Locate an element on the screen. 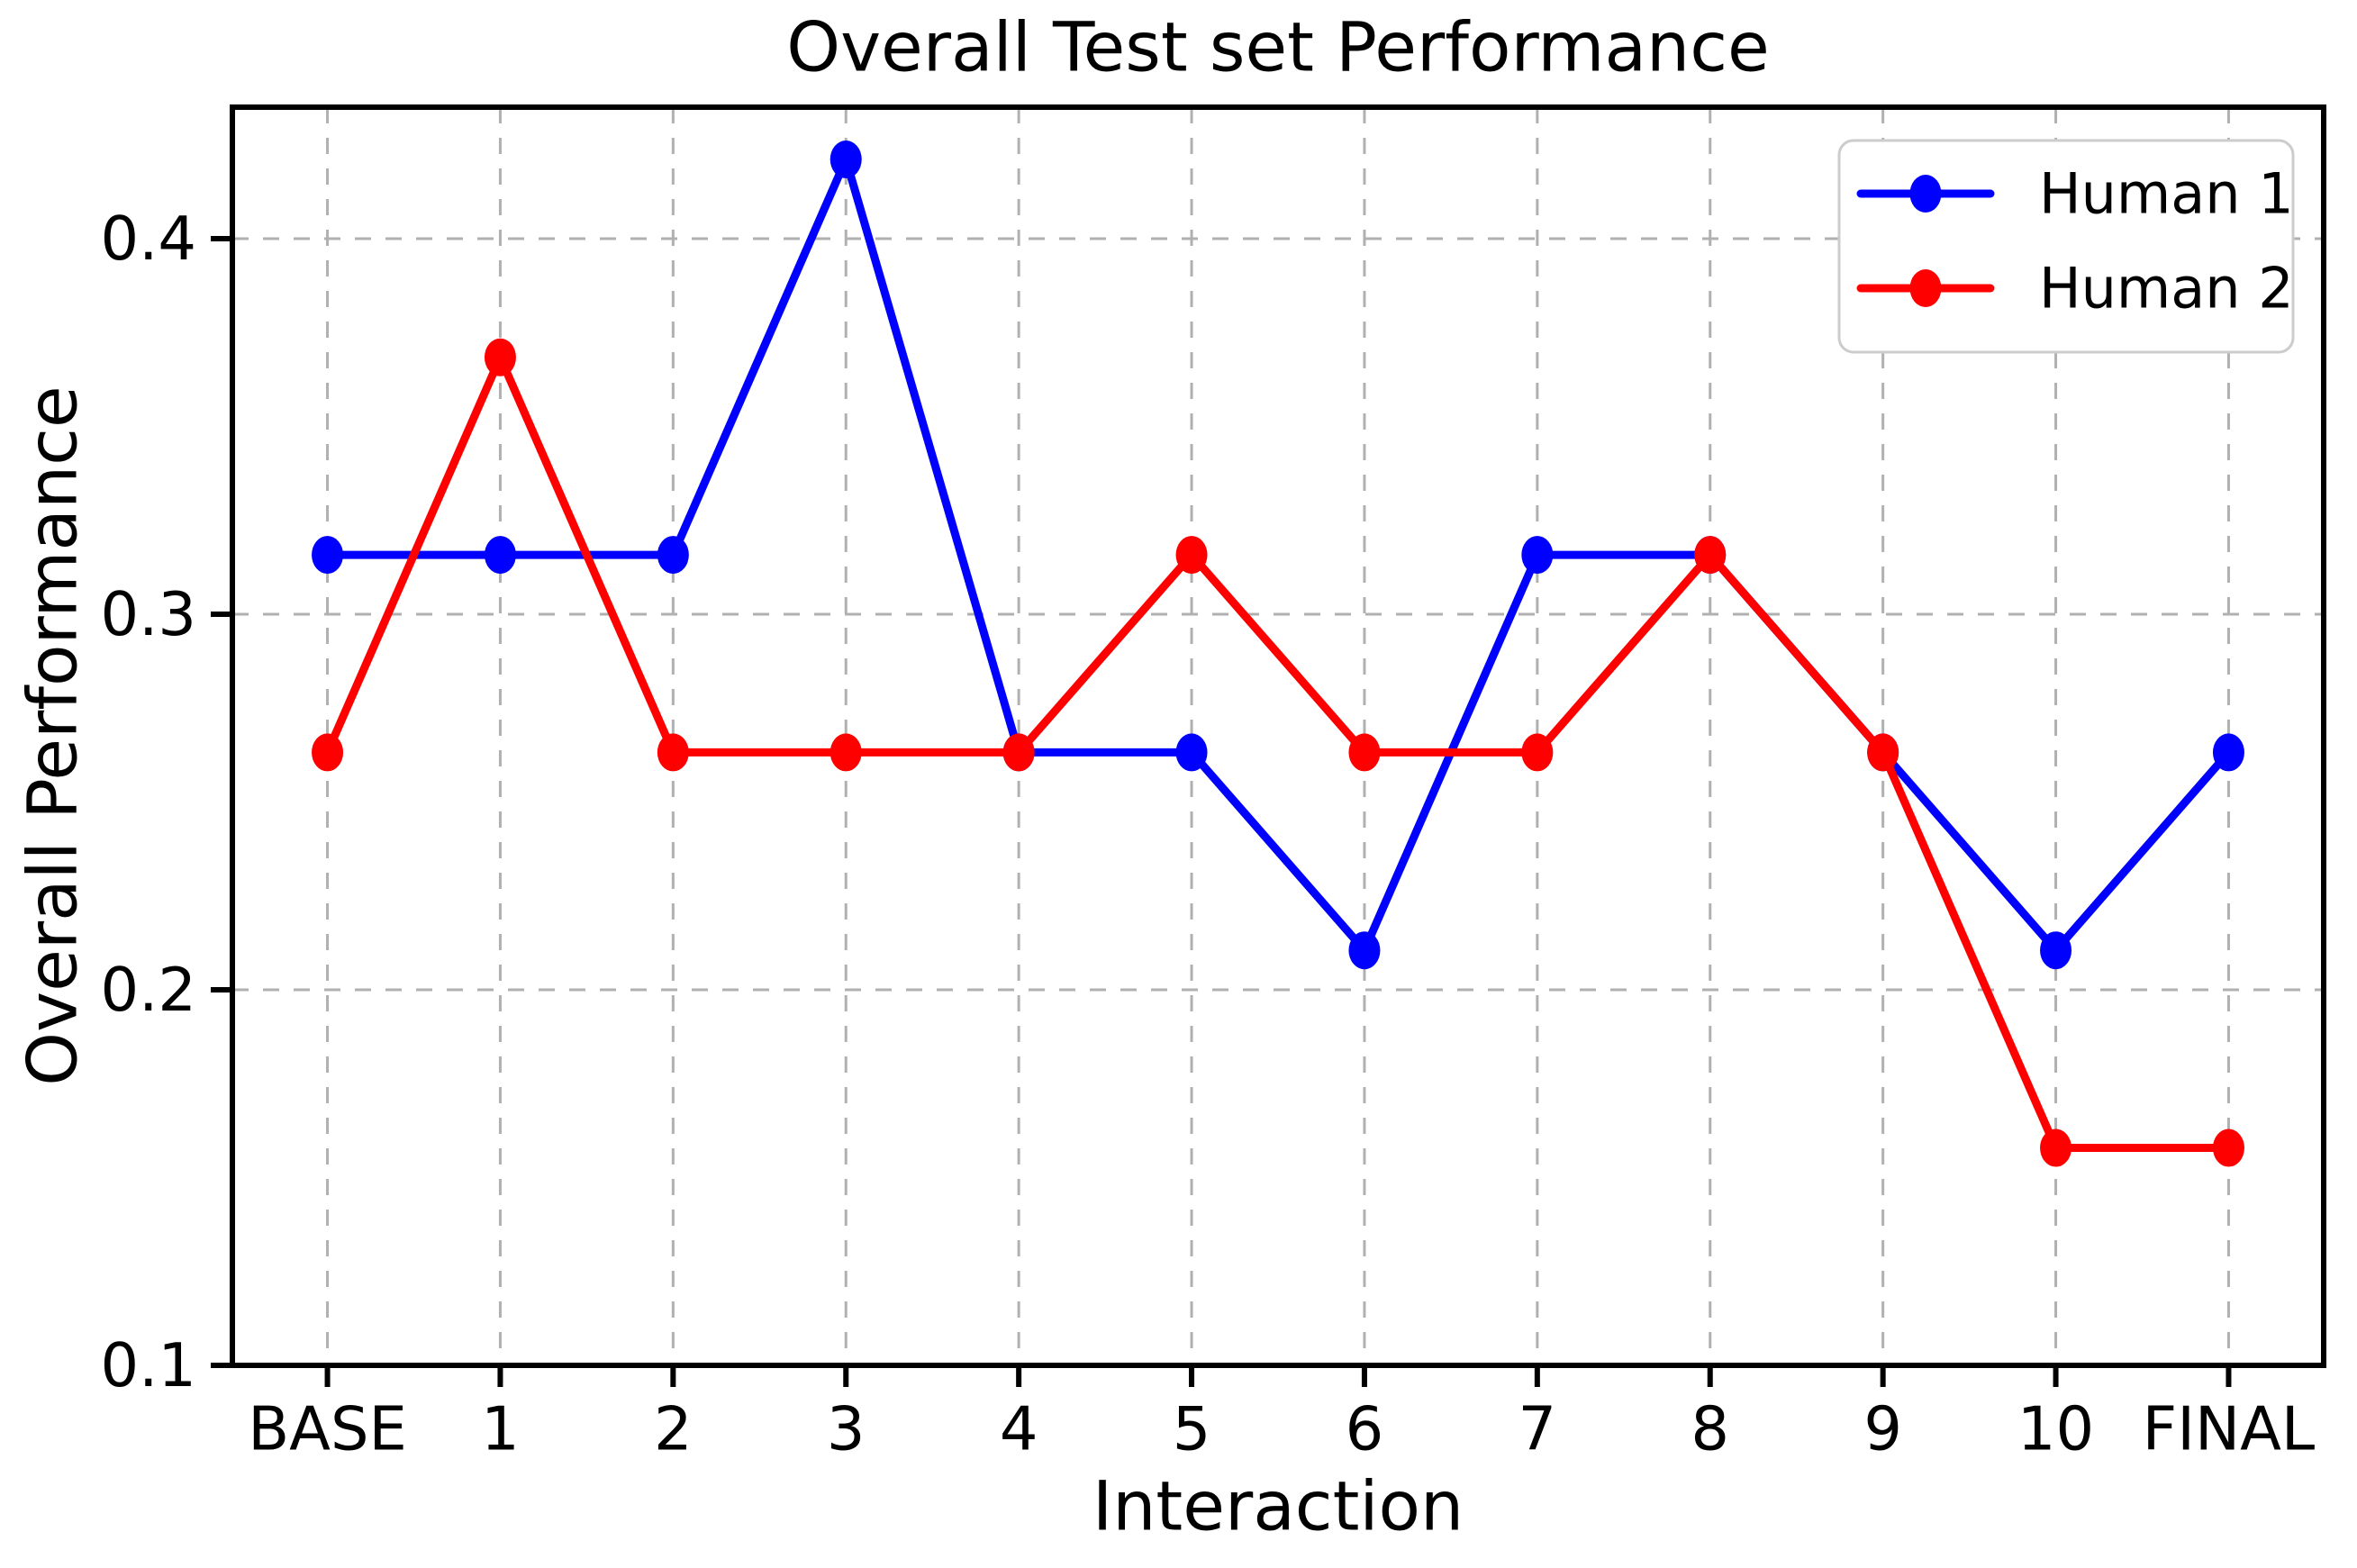 Image resolution: width=2357 pixels, height=1568 pixels. x-tick-label: 1 is located at coordinates (500, 1429).